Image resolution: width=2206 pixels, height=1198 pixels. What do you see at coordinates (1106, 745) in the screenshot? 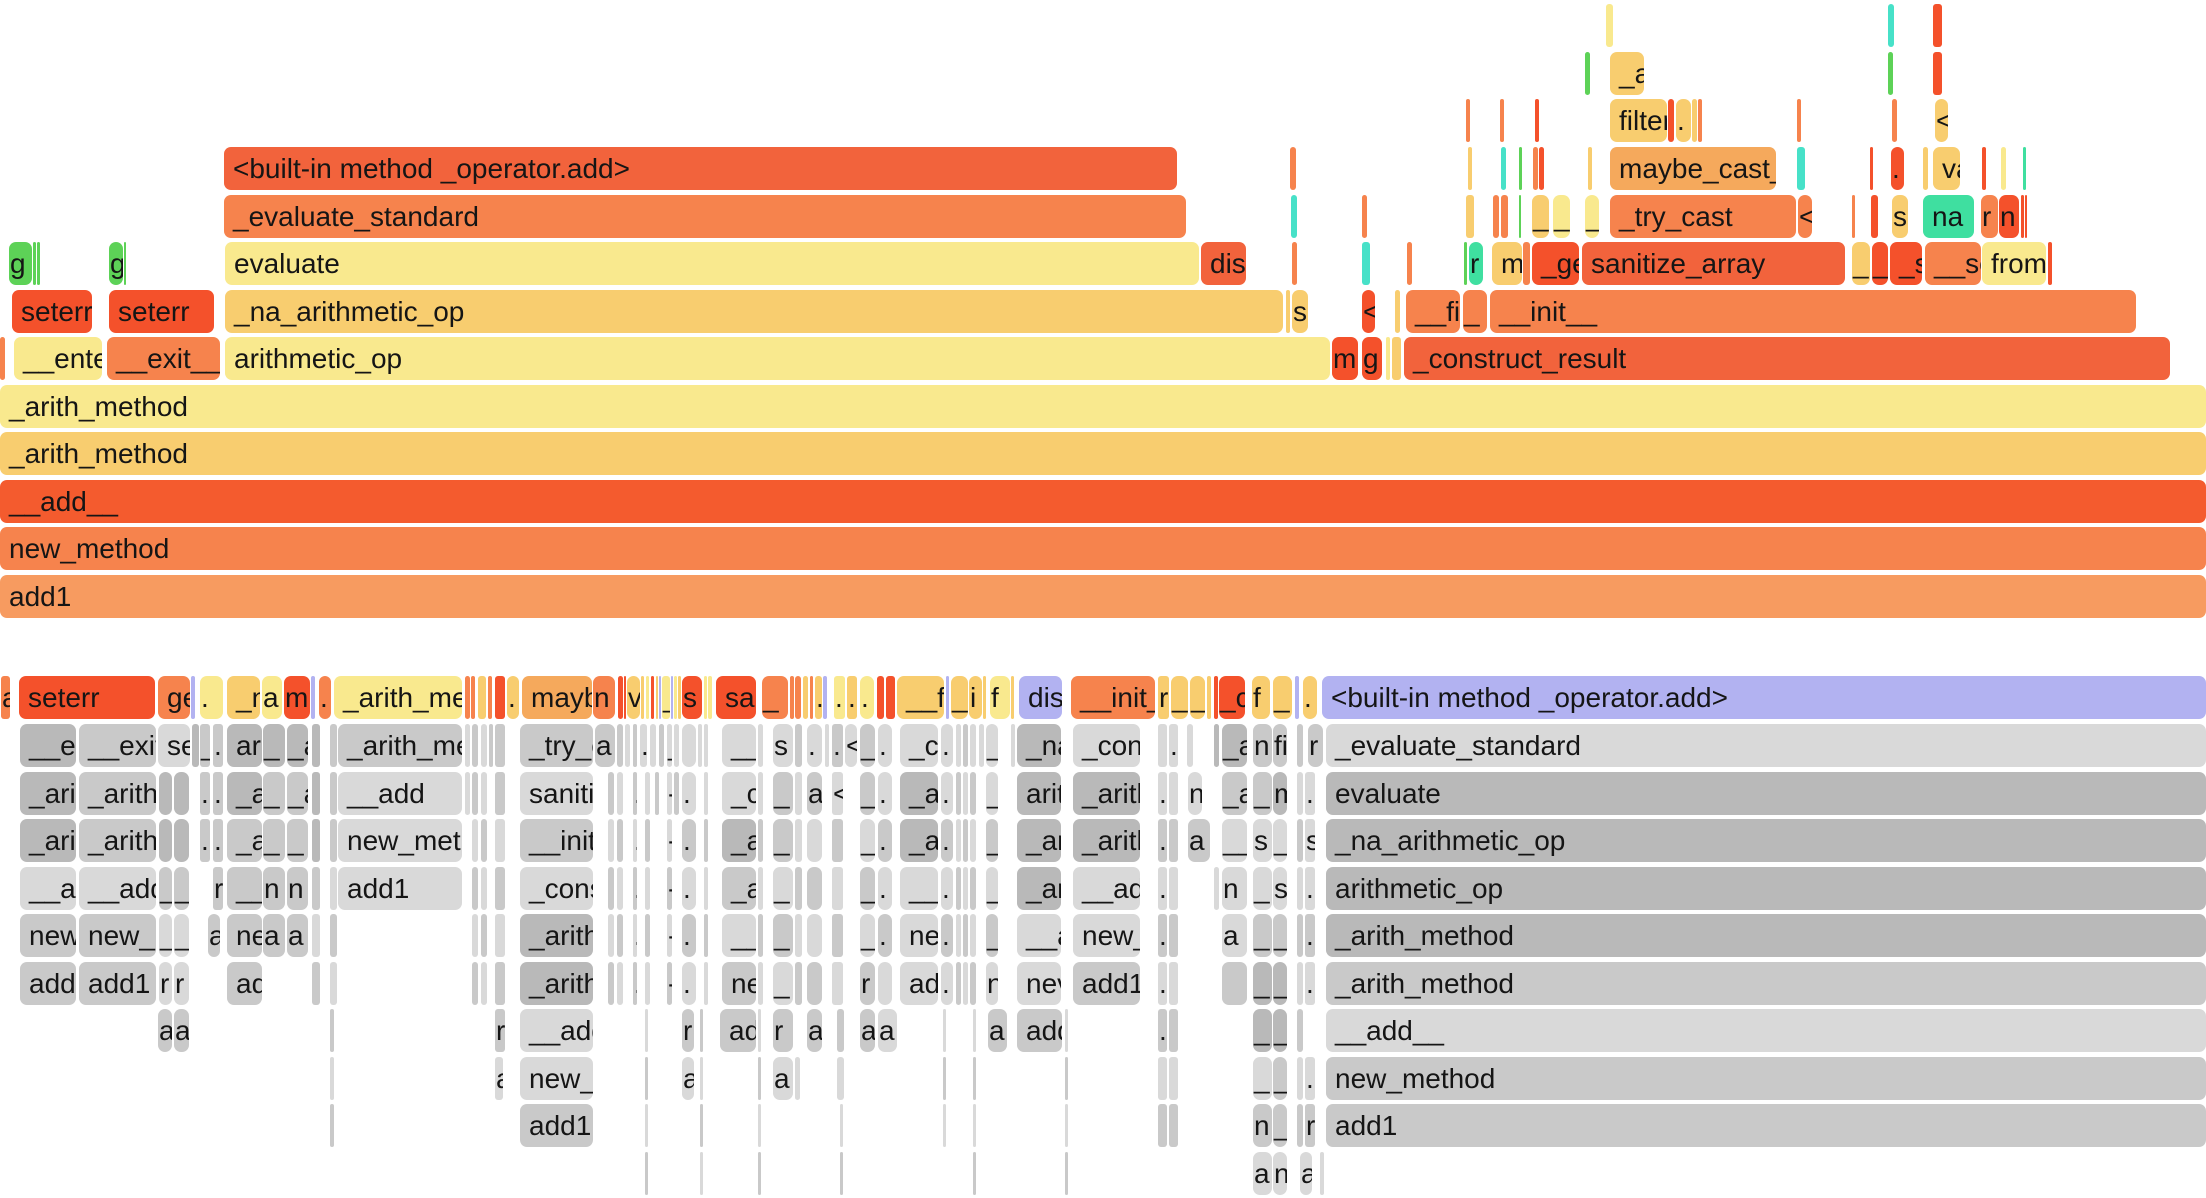
I see `frame-bar: _const` at bounding box center [1106, 745].